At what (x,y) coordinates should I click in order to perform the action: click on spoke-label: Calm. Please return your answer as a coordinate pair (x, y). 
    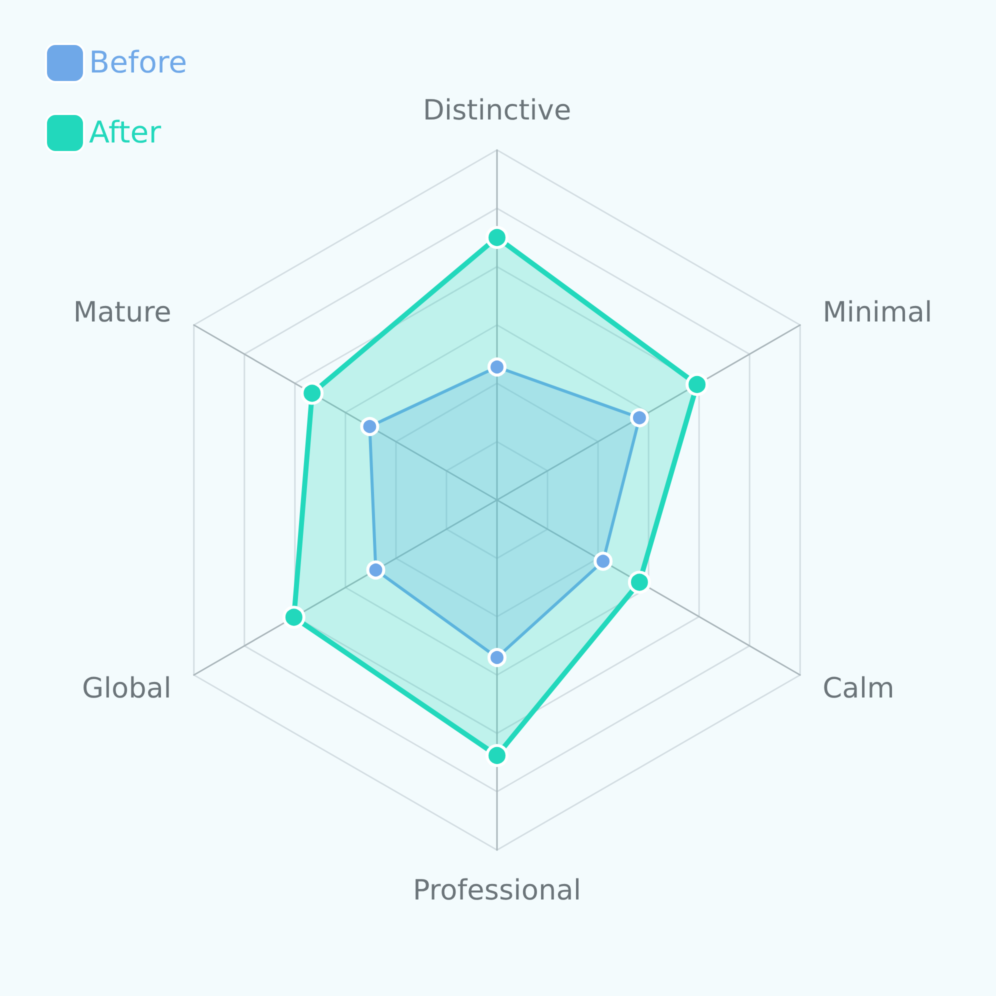
    Looking at the image, I should click on (858, 688).